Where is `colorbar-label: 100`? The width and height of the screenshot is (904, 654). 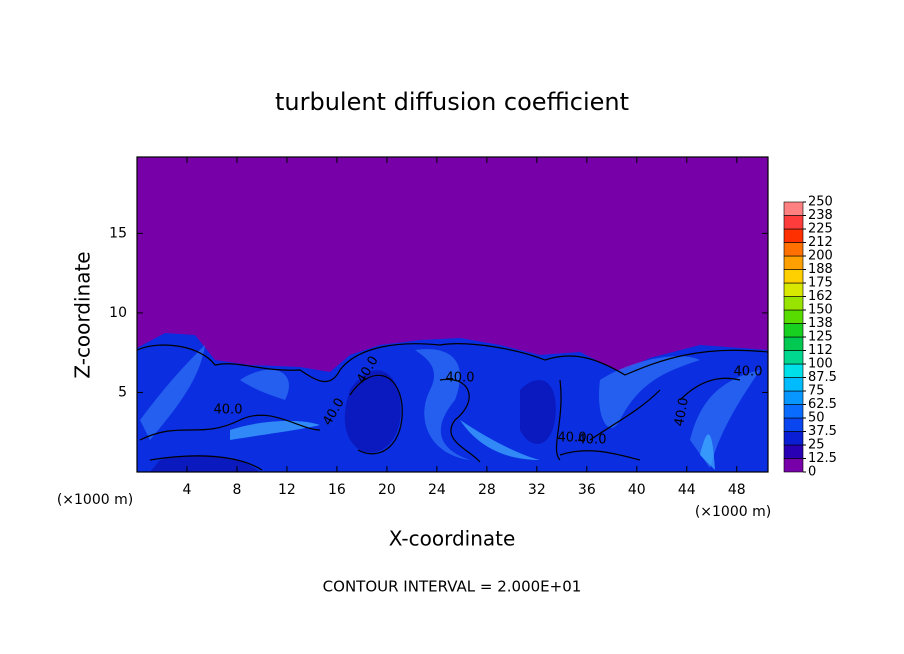
colorbar-label: 100 is located at coordinates (820, 364).